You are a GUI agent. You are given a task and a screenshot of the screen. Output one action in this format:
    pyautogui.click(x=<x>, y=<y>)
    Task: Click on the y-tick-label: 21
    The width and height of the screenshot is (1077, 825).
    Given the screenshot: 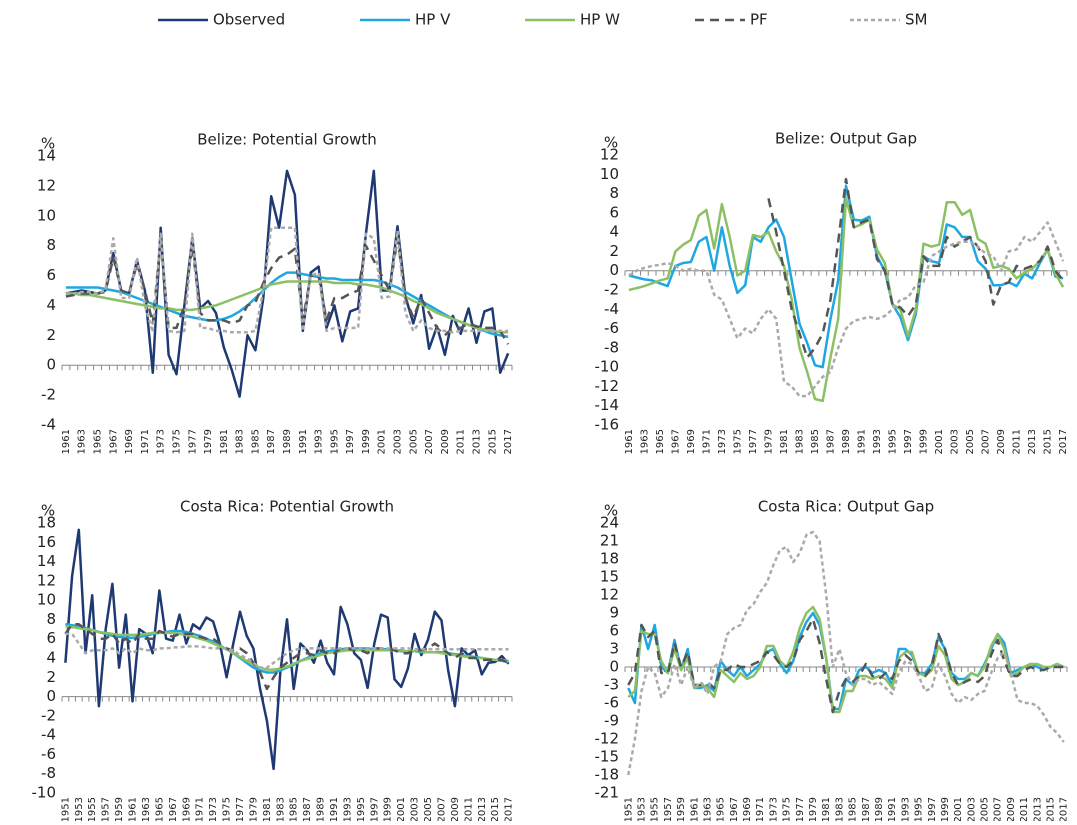 What is the action you would take?
    pyautogui.click(x=609, y=541)
    